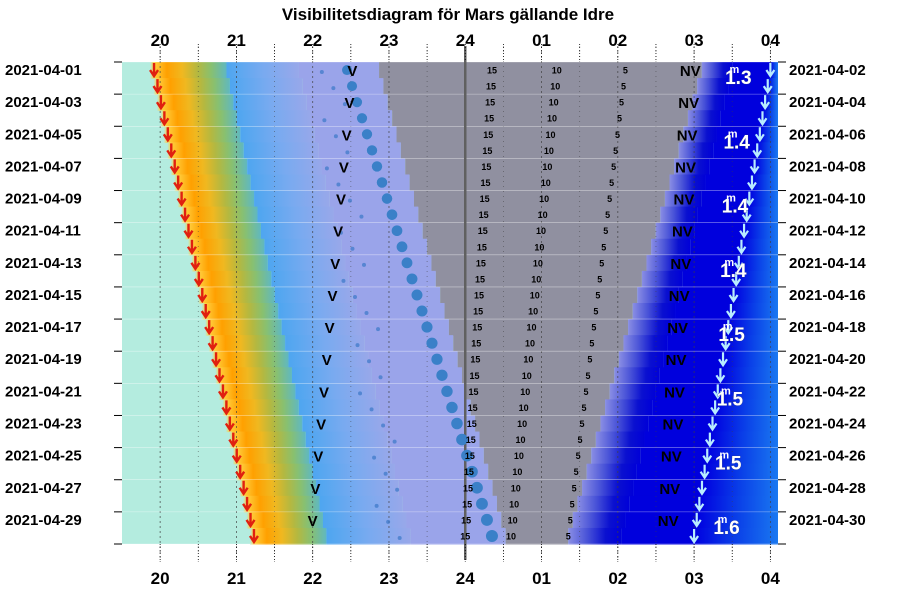 This screenshot has width=900, height=606. What do you see at coordinates (312, 578) in the screenshot?
I see `hour-tick-label: 22` at bounding box center [312, 578].